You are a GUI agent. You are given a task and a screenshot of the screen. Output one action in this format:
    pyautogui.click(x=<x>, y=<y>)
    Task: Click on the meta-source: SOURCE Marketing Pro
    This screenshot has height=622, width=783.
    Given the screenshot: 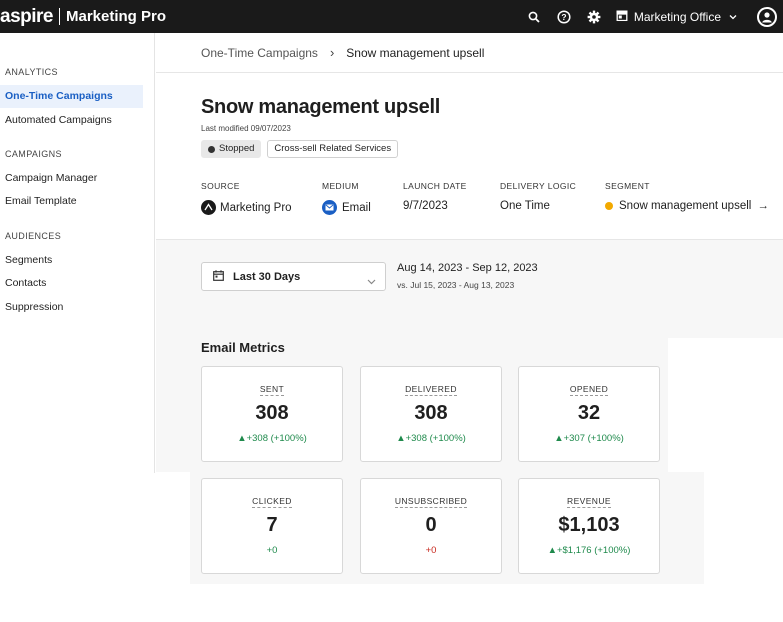 What is the action you would take?
    pyautogui.click(x=246, y=198)
    